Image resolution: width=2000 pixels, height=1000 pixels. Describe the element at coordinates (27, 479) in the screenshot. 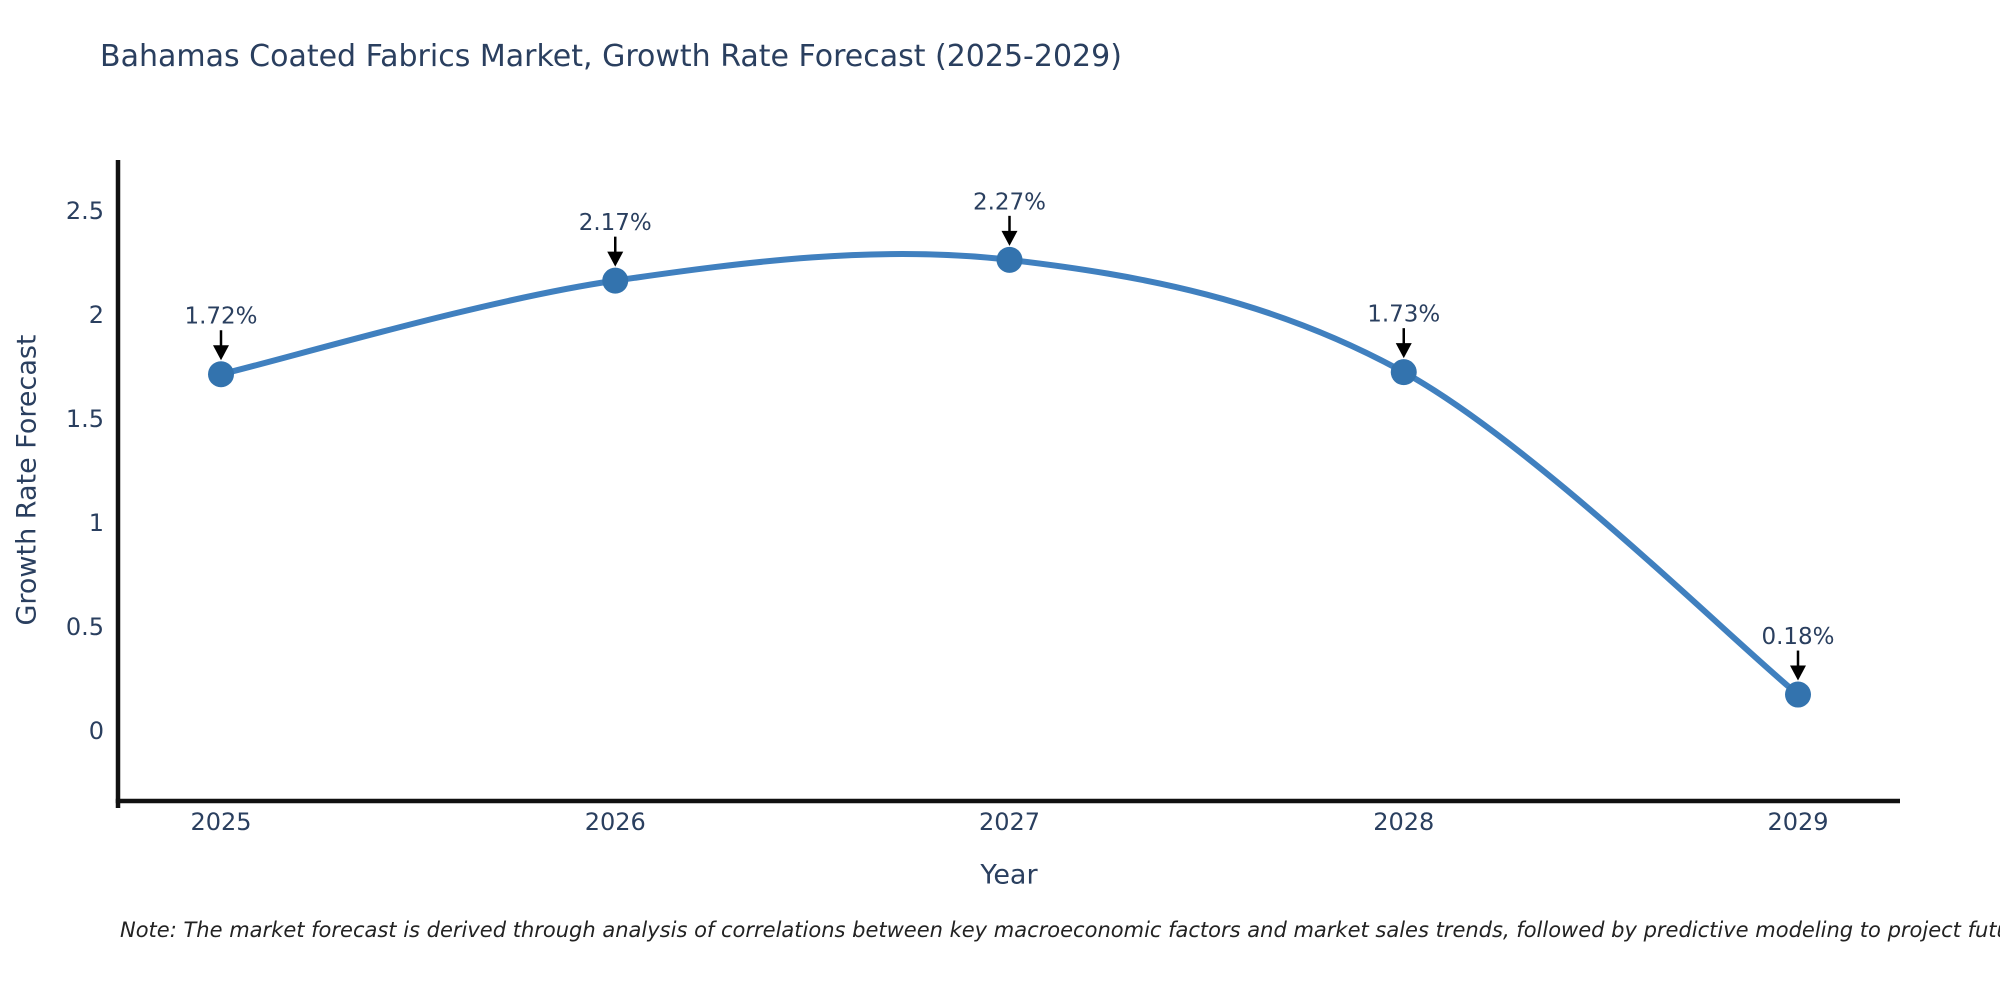

I see `y-axis-title: Growth Rate Forecast` at that location.